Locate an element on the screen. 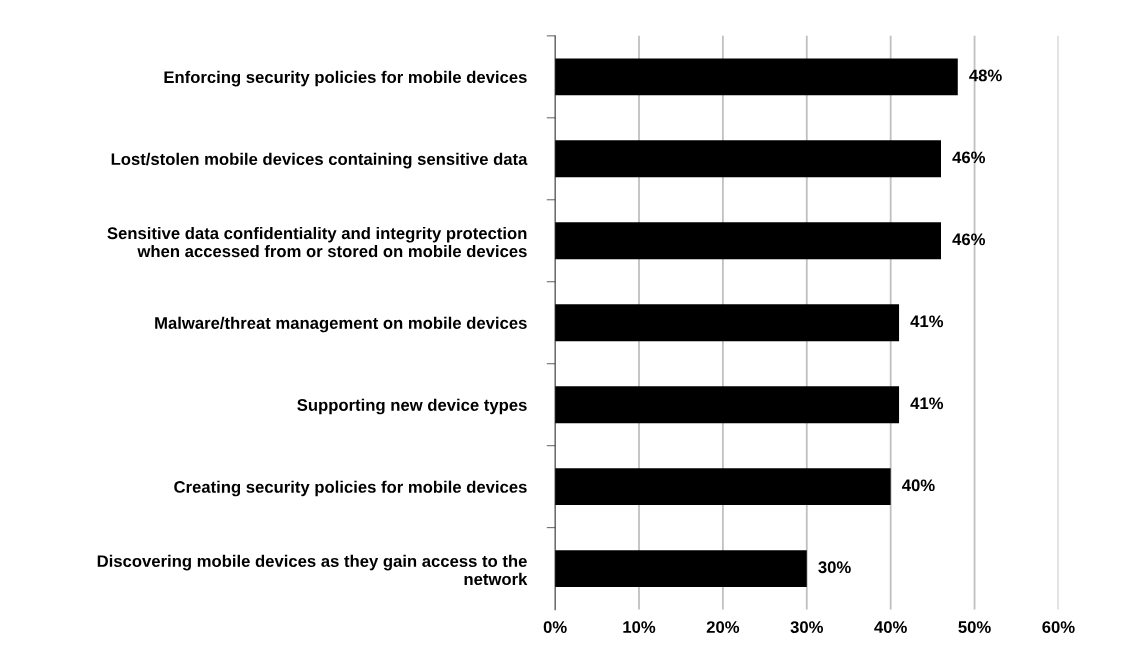 The image size is (1126, 652). y-tick-label: Creating security policies for mobile devices is located at coordinates (350, 488).